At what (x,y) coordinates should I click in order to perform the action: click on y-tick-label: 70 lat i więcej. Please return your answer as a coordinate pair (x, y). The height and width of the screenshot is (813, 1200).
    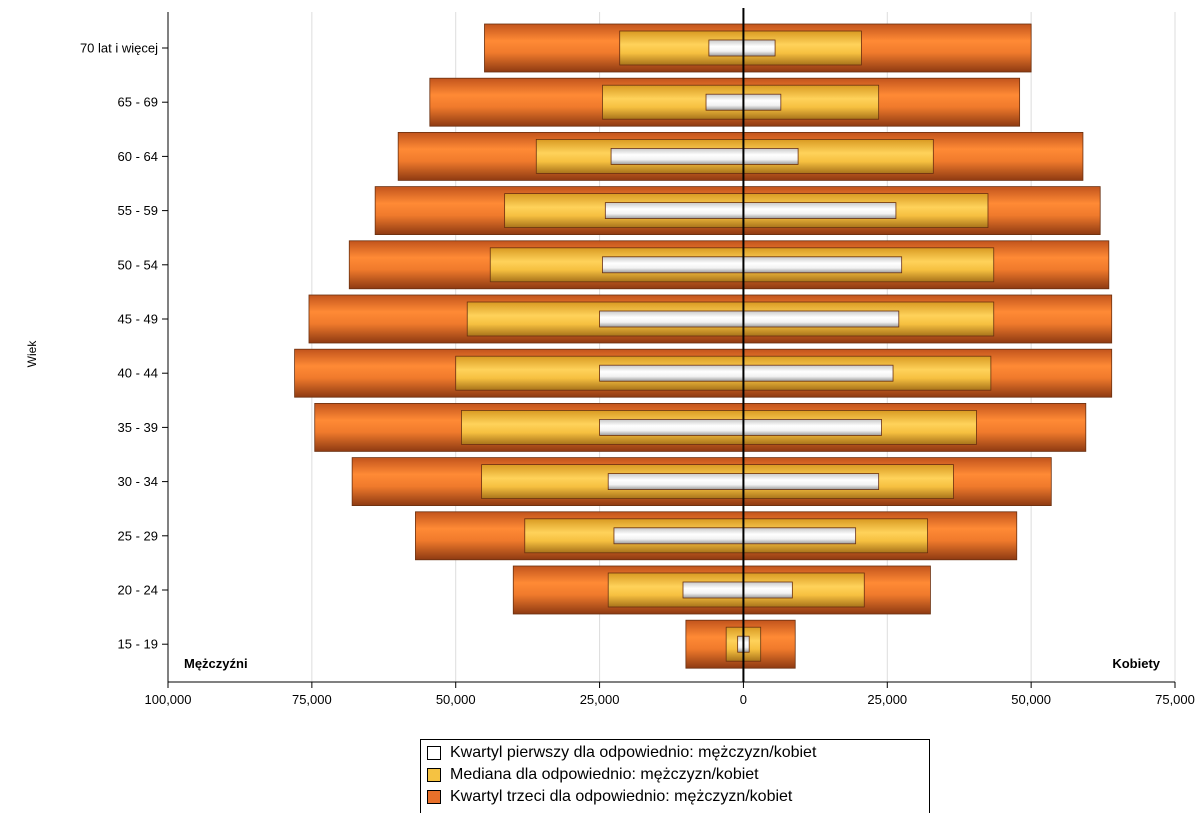
    Looking at the image, I should click on (119, 48).